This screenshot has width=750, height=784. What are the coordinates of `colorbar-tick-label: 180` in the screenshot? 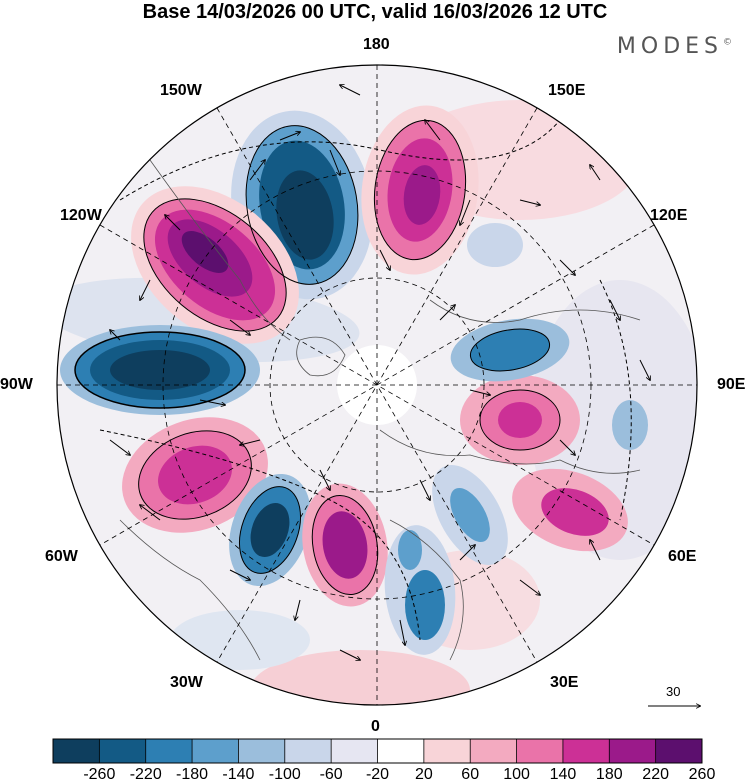 It's located at (609, 774).